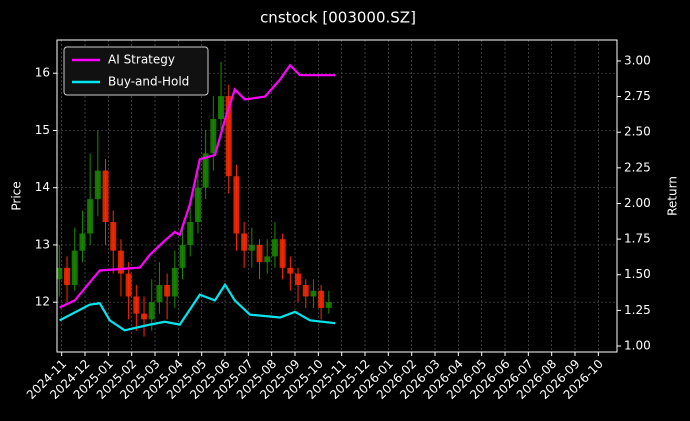 The width and height of the screenshot is (690, 421). I want to click on legend-label: AI Strategy, so click(141, 60).